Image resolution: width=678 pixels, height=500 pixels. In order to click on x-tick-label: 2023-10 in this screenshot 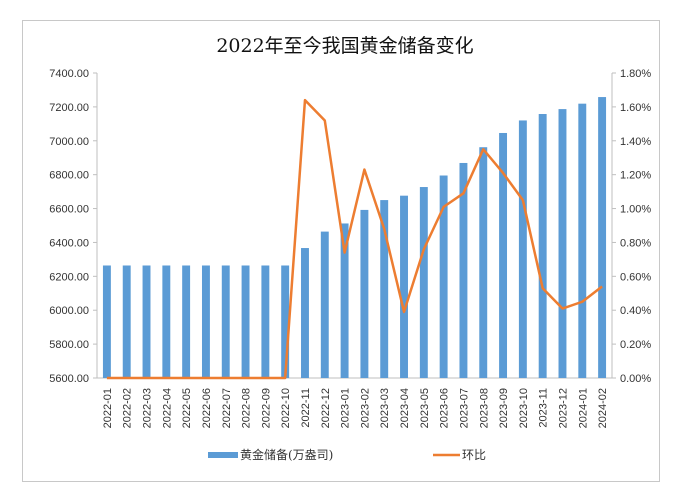, I will do `click(524, 408)`.